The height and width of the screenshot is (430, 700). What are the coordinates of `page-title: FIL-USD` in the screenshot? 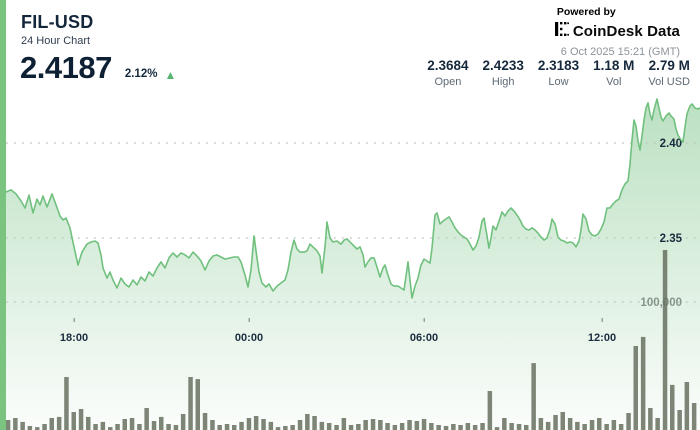 It's located at (57, 22).